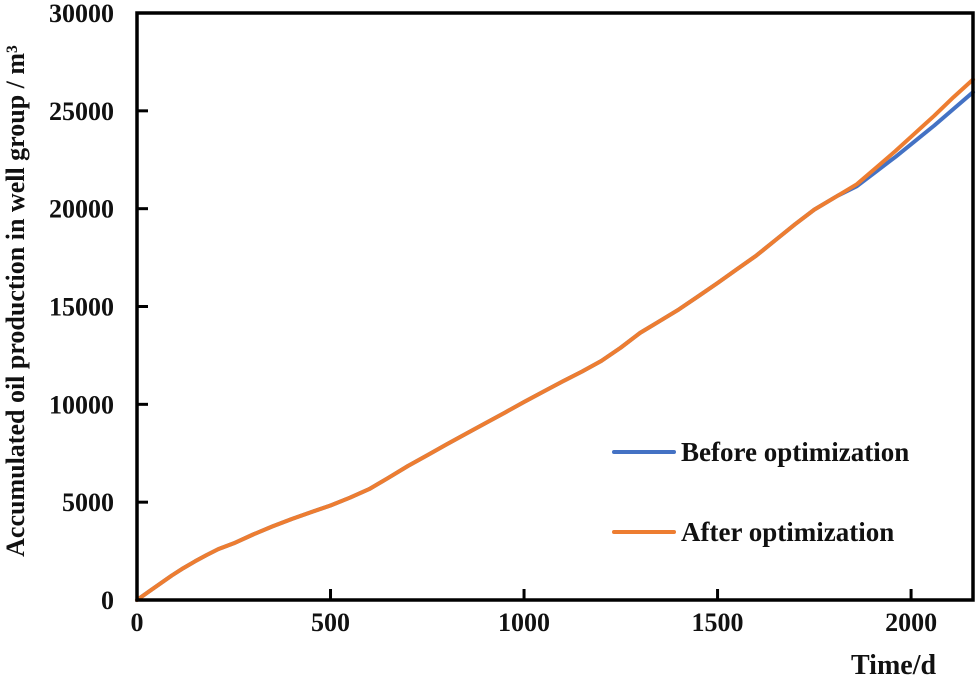  Describe the element at coordinates (107, 600) in the screenshot. I see `y-tick-label: 0` at that location.